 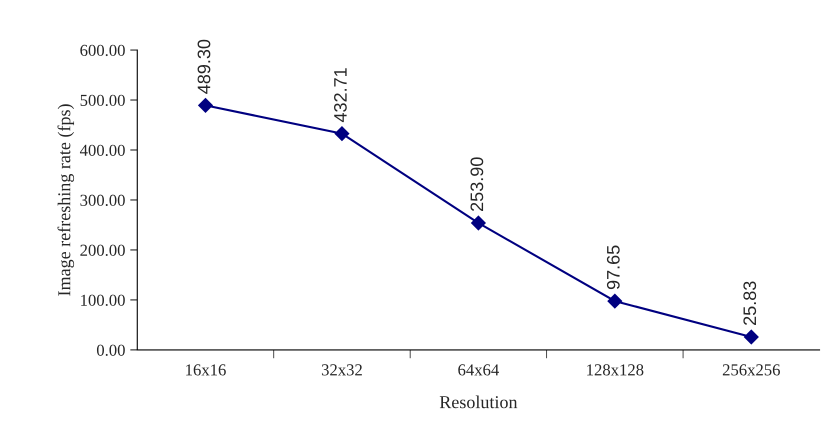 What do you see at coordinates (477, 184) in the screenshot?
I see `data-label: 253.90` at bounding box center [477, 184].